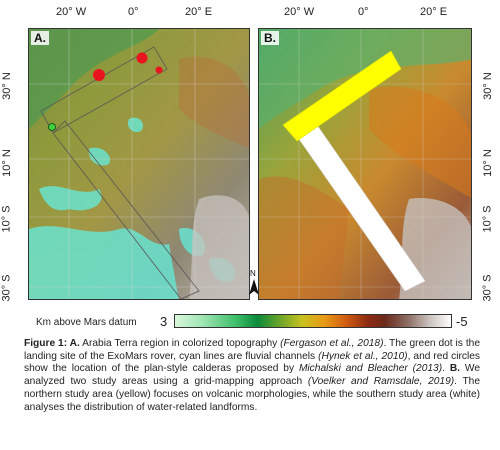 Image resolution: width=500 pixels, height=450 pixels. What do you see at coordinates (253, 273) in the screenshot?
I see `north-arrow-label: N` at bounding box center [253, 273].